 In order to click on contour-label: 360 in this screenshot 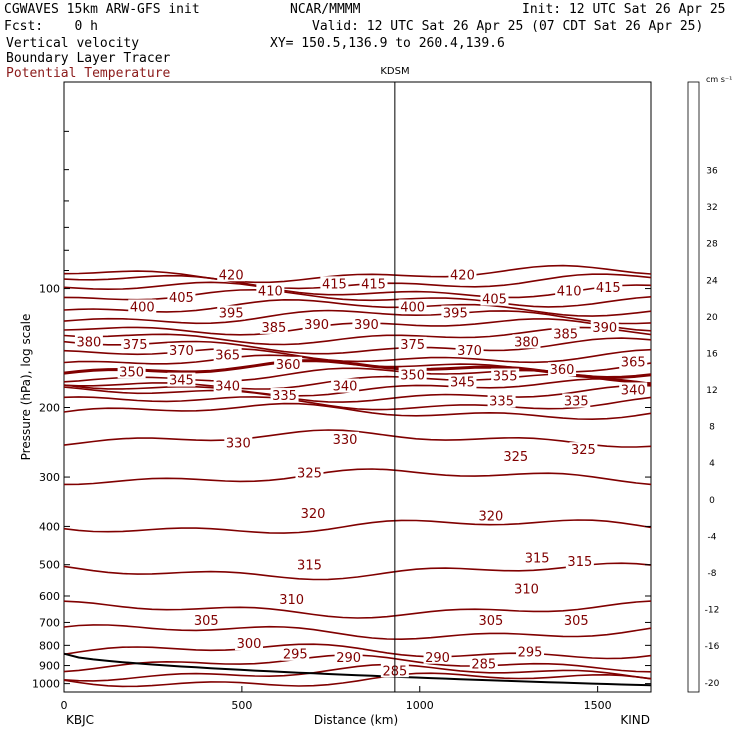, I will do `click(562, 370)`.